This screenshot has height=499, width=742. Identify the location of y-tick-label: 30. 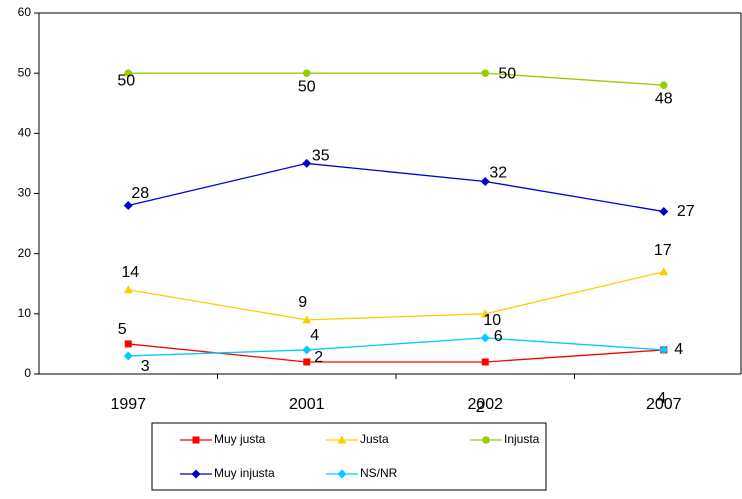
(25, 193).